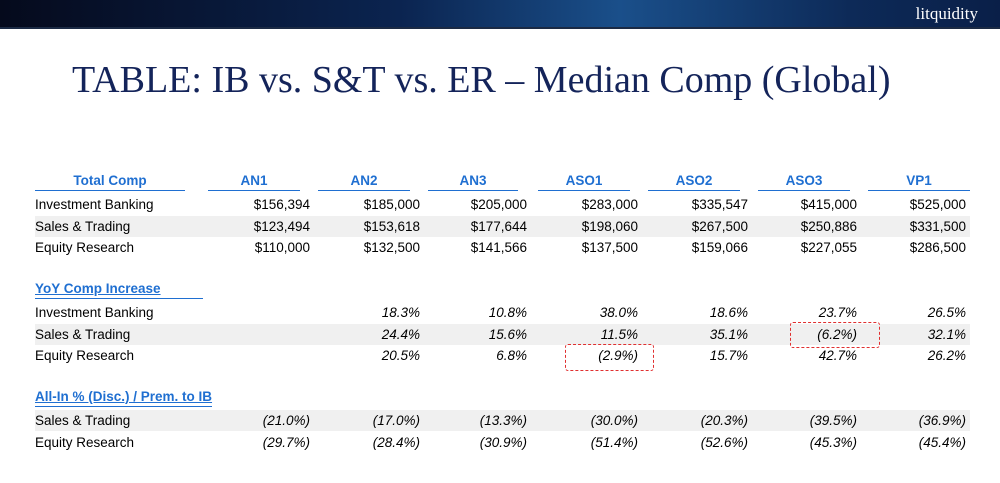 The height and width of the screenshot is (483, 1000). I want to click on cell-value: $205,000, so click(498, 204).